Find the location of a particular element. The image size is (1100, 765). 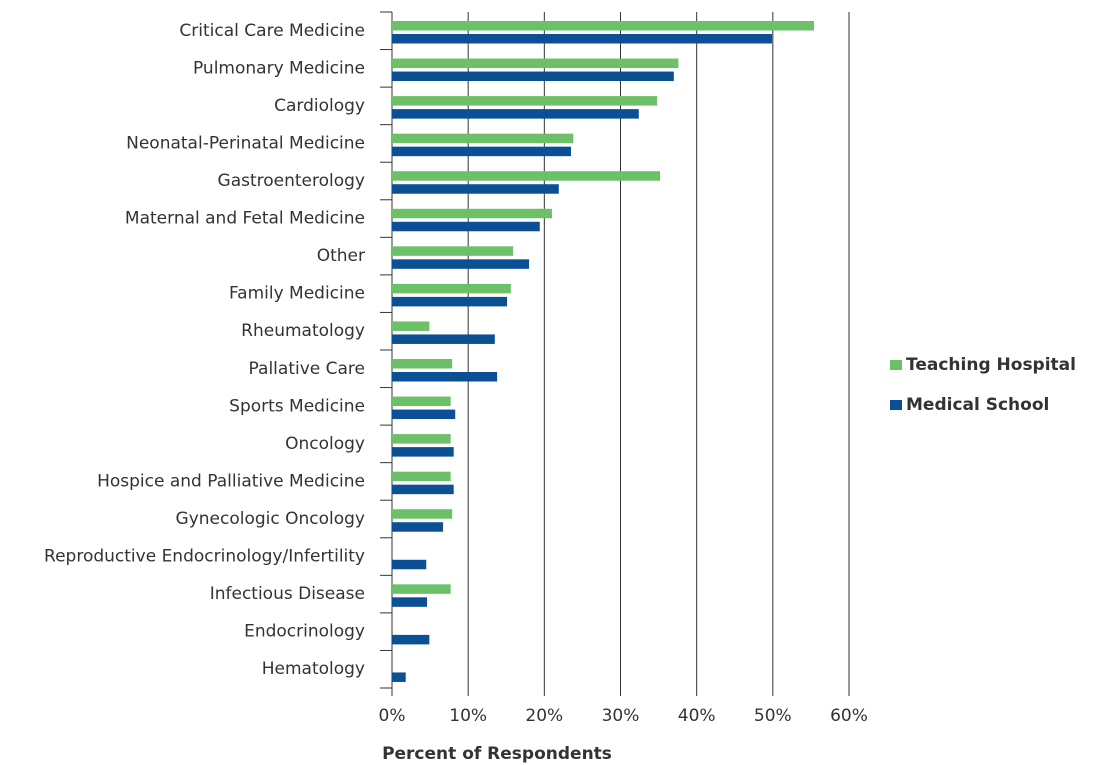

legend-label: Medical School is located at coordinates (977, 405).